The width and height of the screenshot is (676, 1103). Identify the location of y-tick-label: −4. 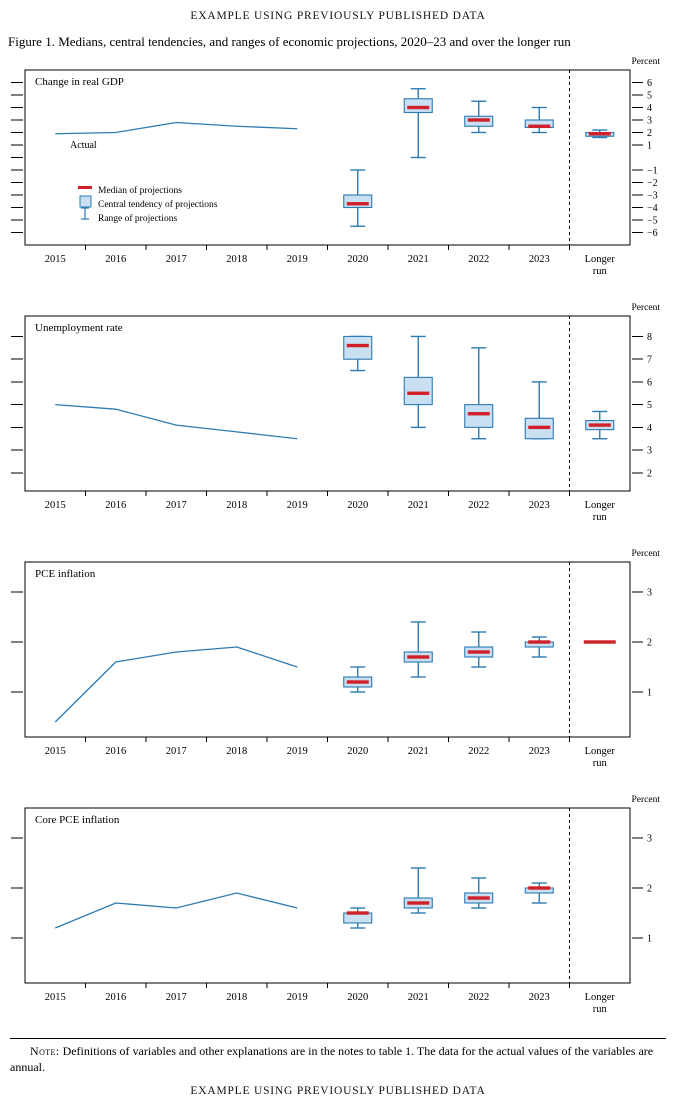
(652, 208).